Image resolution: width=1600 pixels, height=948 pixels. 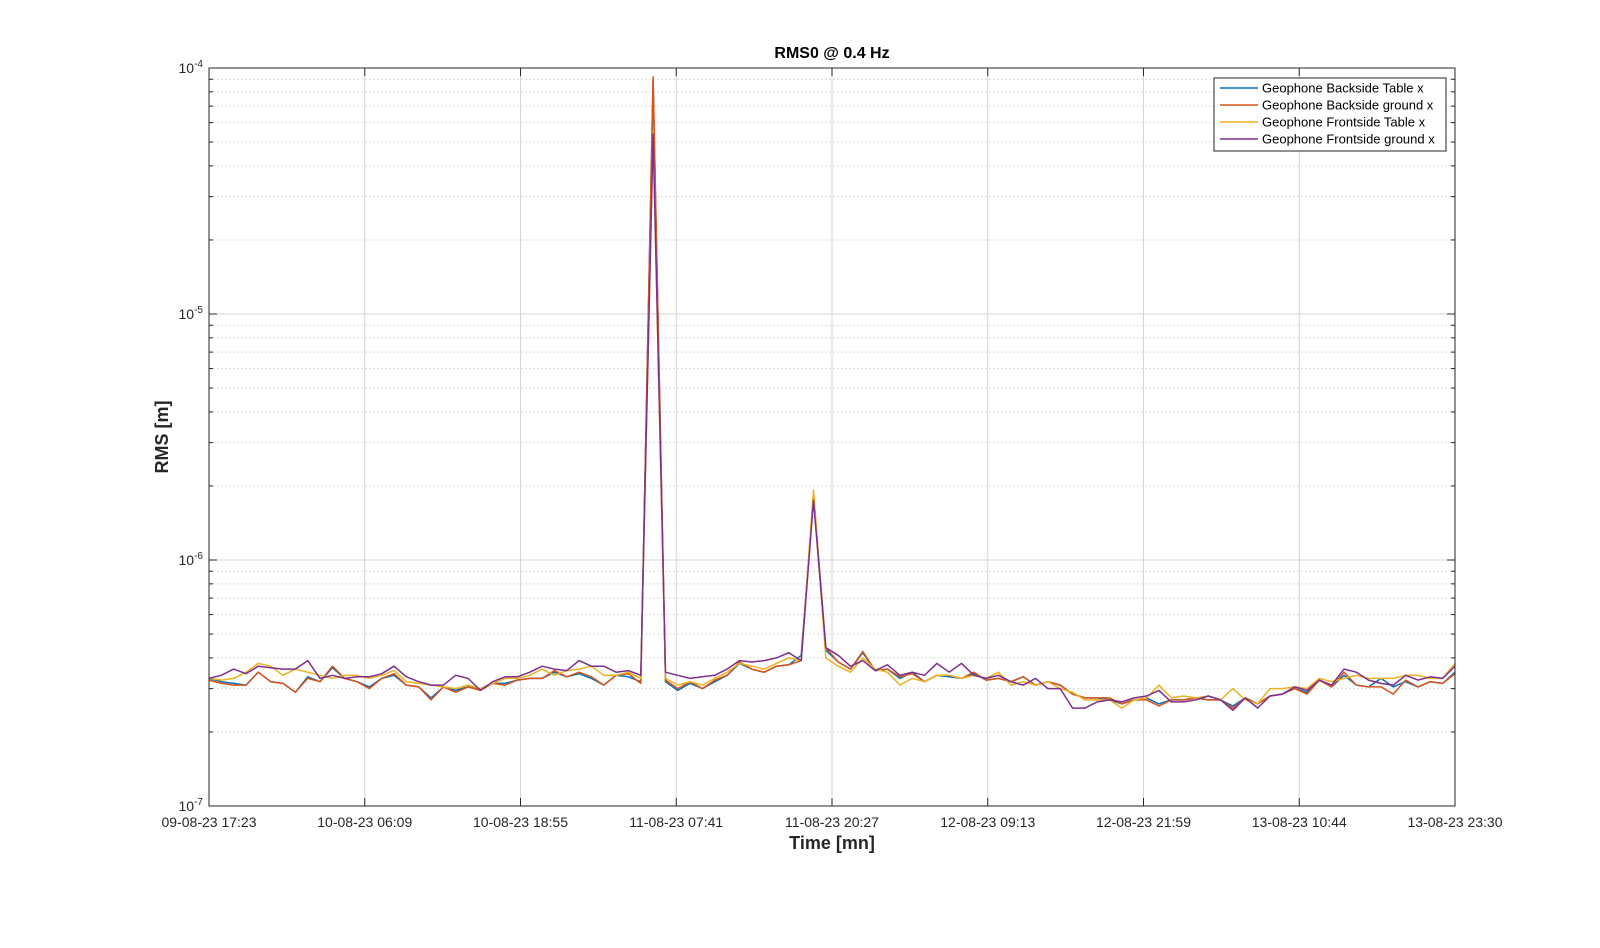 I want to click on chart-title: RMS0 @ 0.4 Hz, so click(x=831, y=53).